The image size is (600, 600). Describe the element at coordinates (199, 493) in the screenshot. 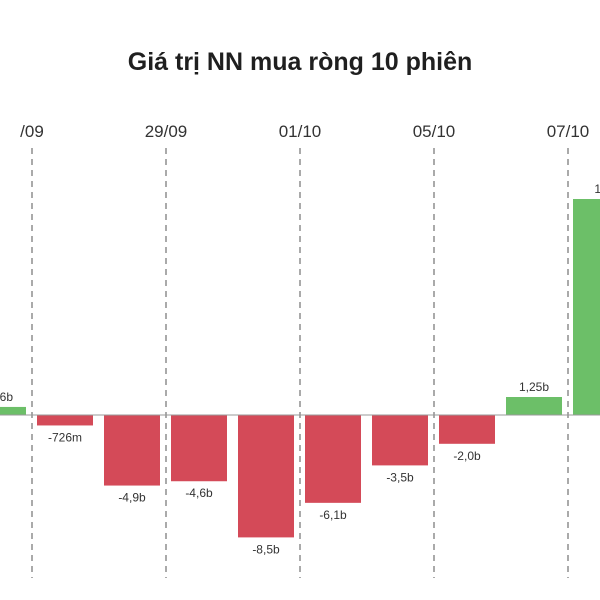

I see `data-label: -4,6b` at that location.